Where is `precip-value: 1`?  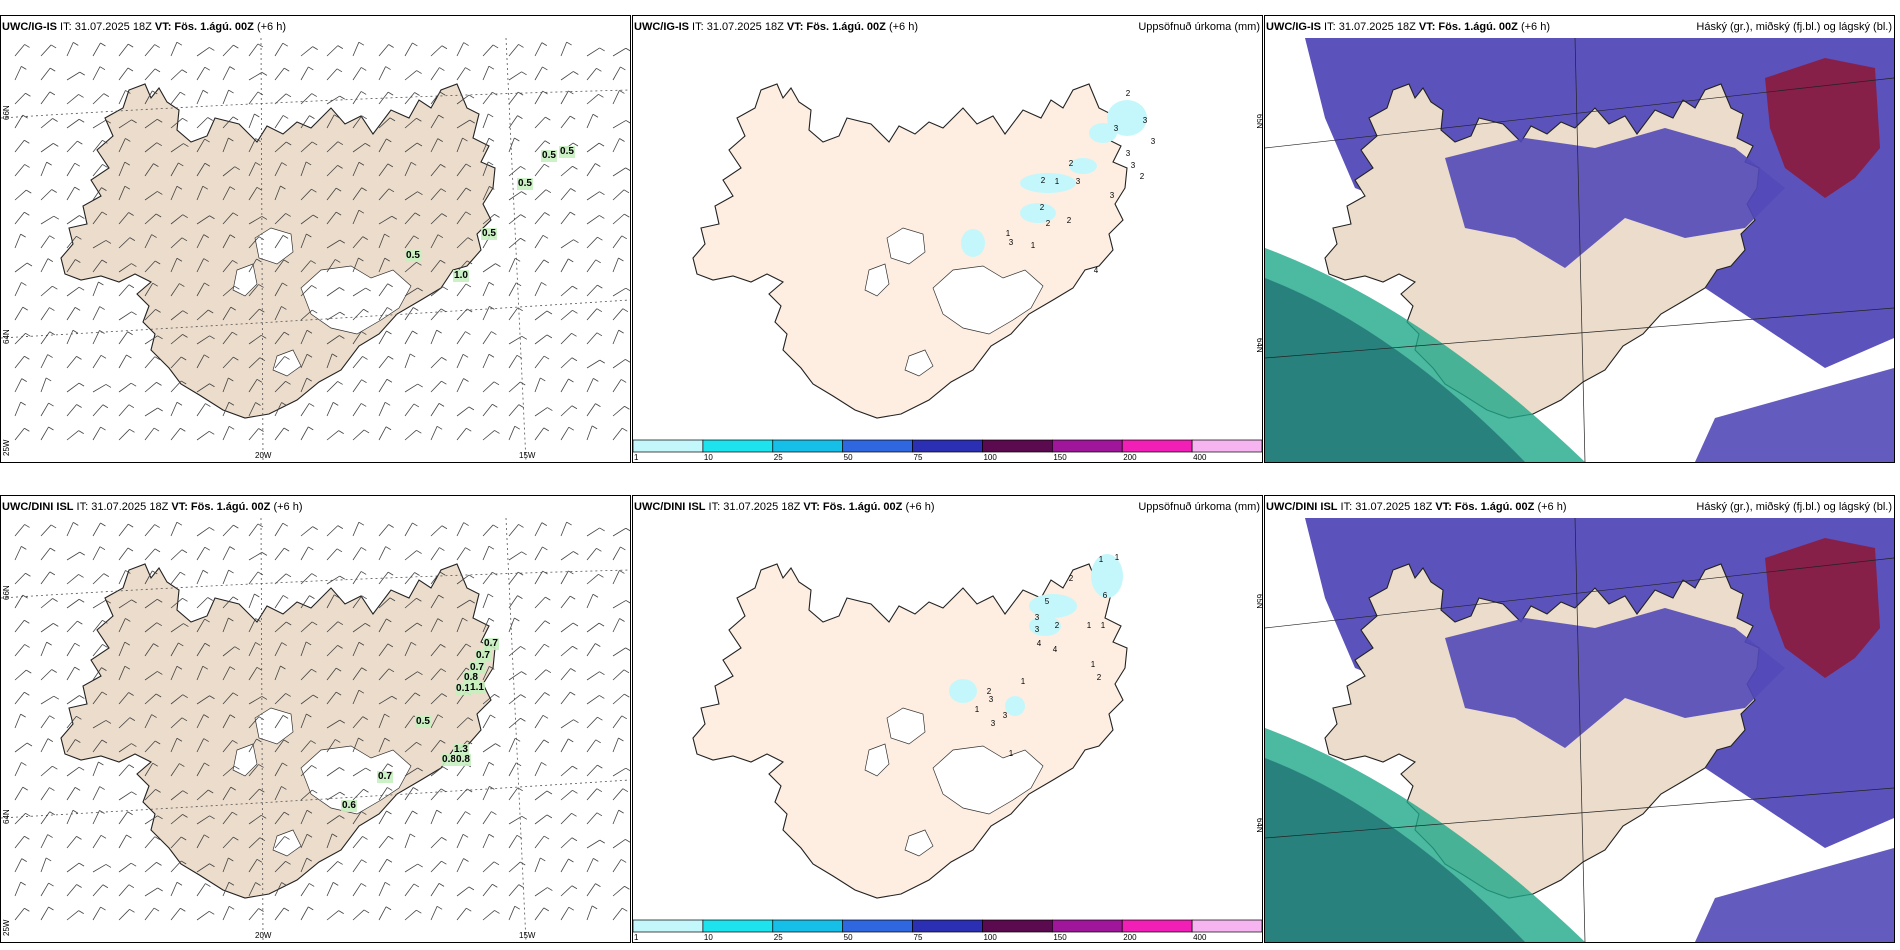 precip-value: 1 is located at coordinates (1008, 233).